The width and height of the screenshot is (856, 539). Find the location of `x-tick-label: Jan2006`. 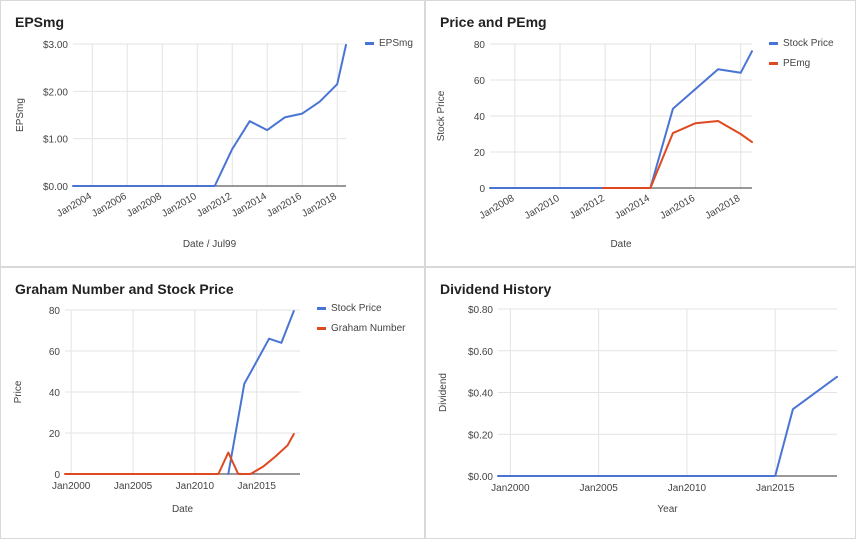

x-tick-label: Jan2006 is located at coordinates (109, 205).